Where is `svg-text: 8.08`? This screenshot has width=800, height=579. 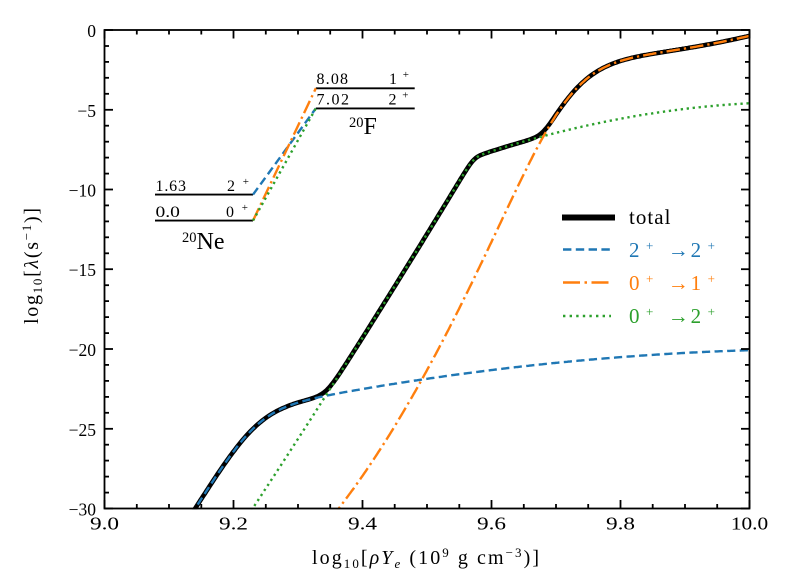 svg-text: 8.08 is located at coordinates (333, 79).